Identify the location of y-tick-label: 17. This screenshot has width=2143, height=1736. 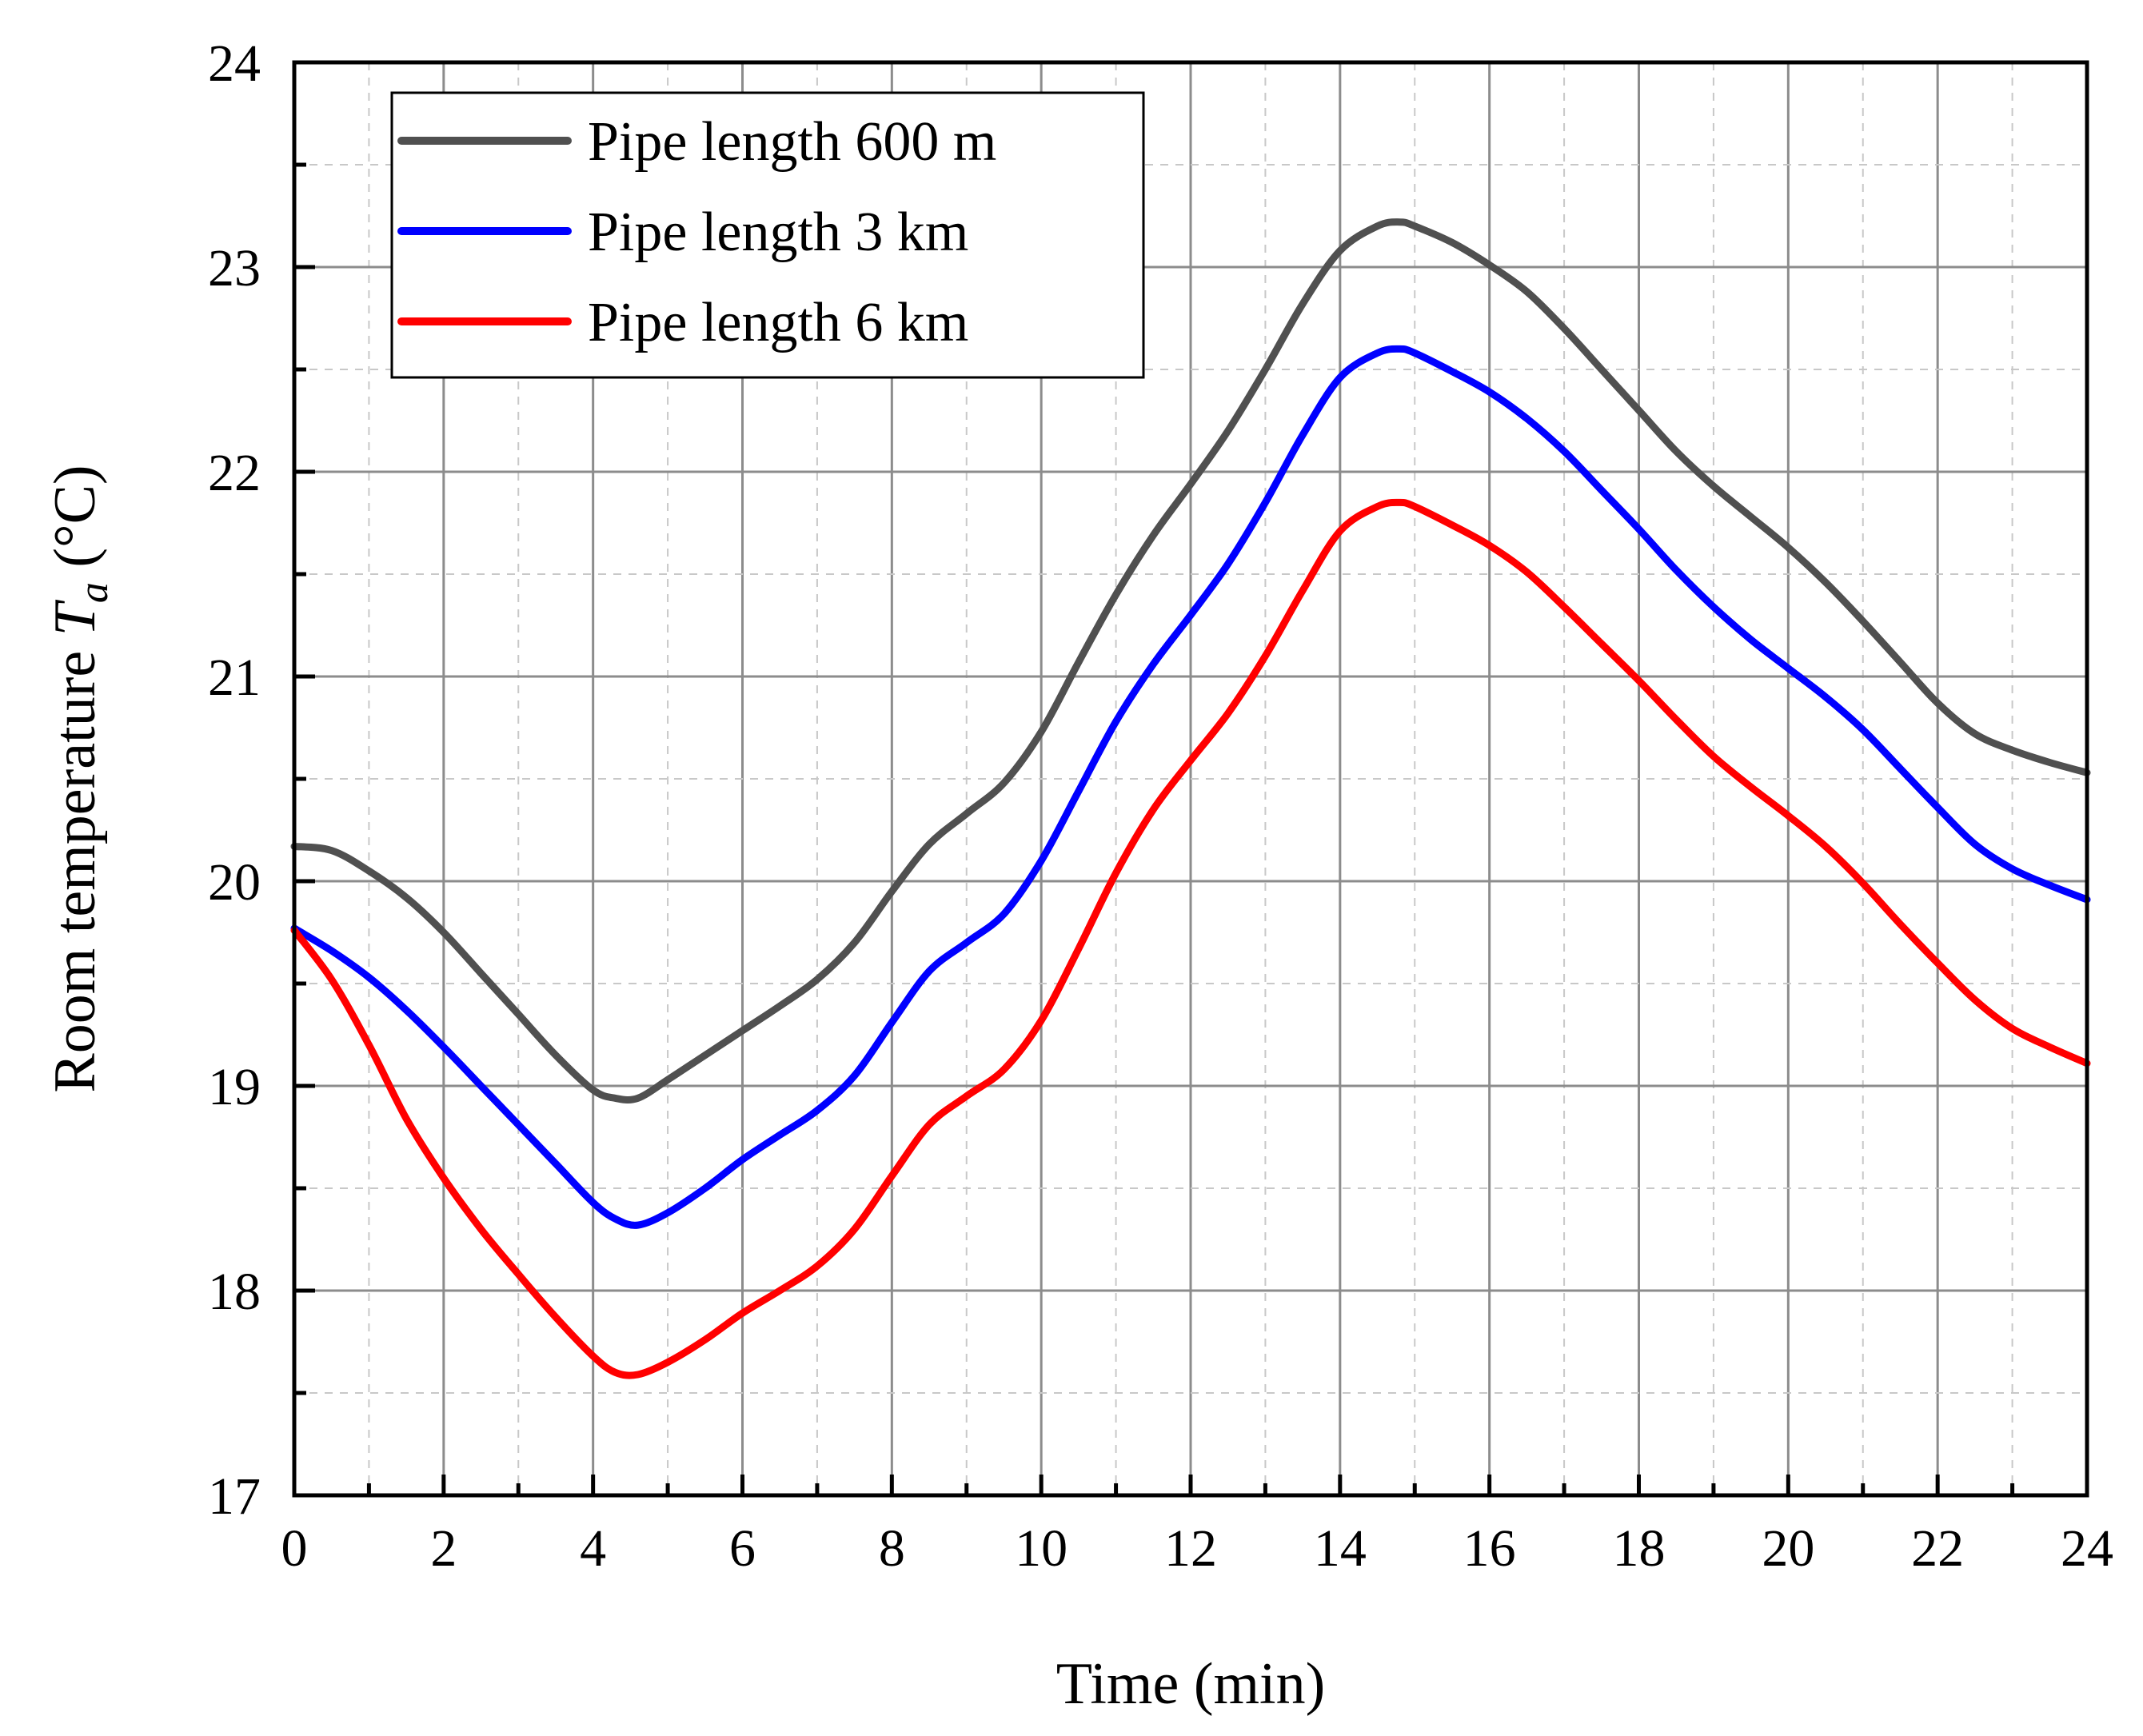
(235, 1496).